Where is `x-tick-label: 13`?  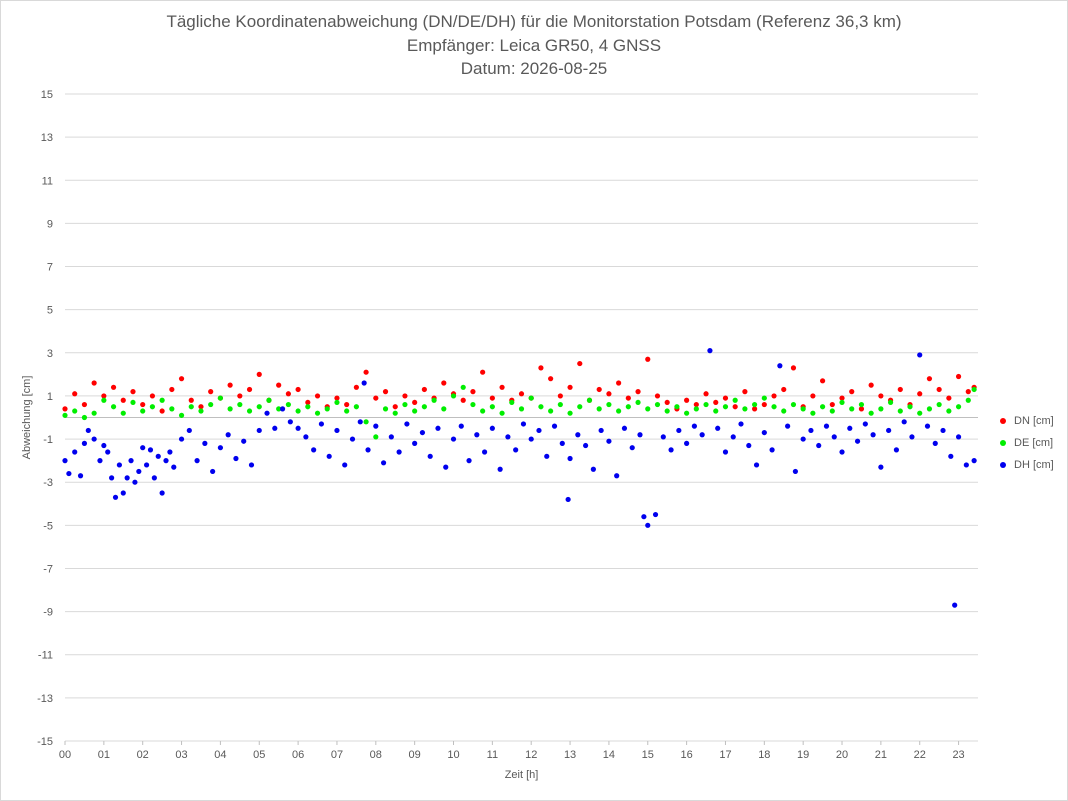
x-tick-label: 13 is located at coordinates (570, 755).